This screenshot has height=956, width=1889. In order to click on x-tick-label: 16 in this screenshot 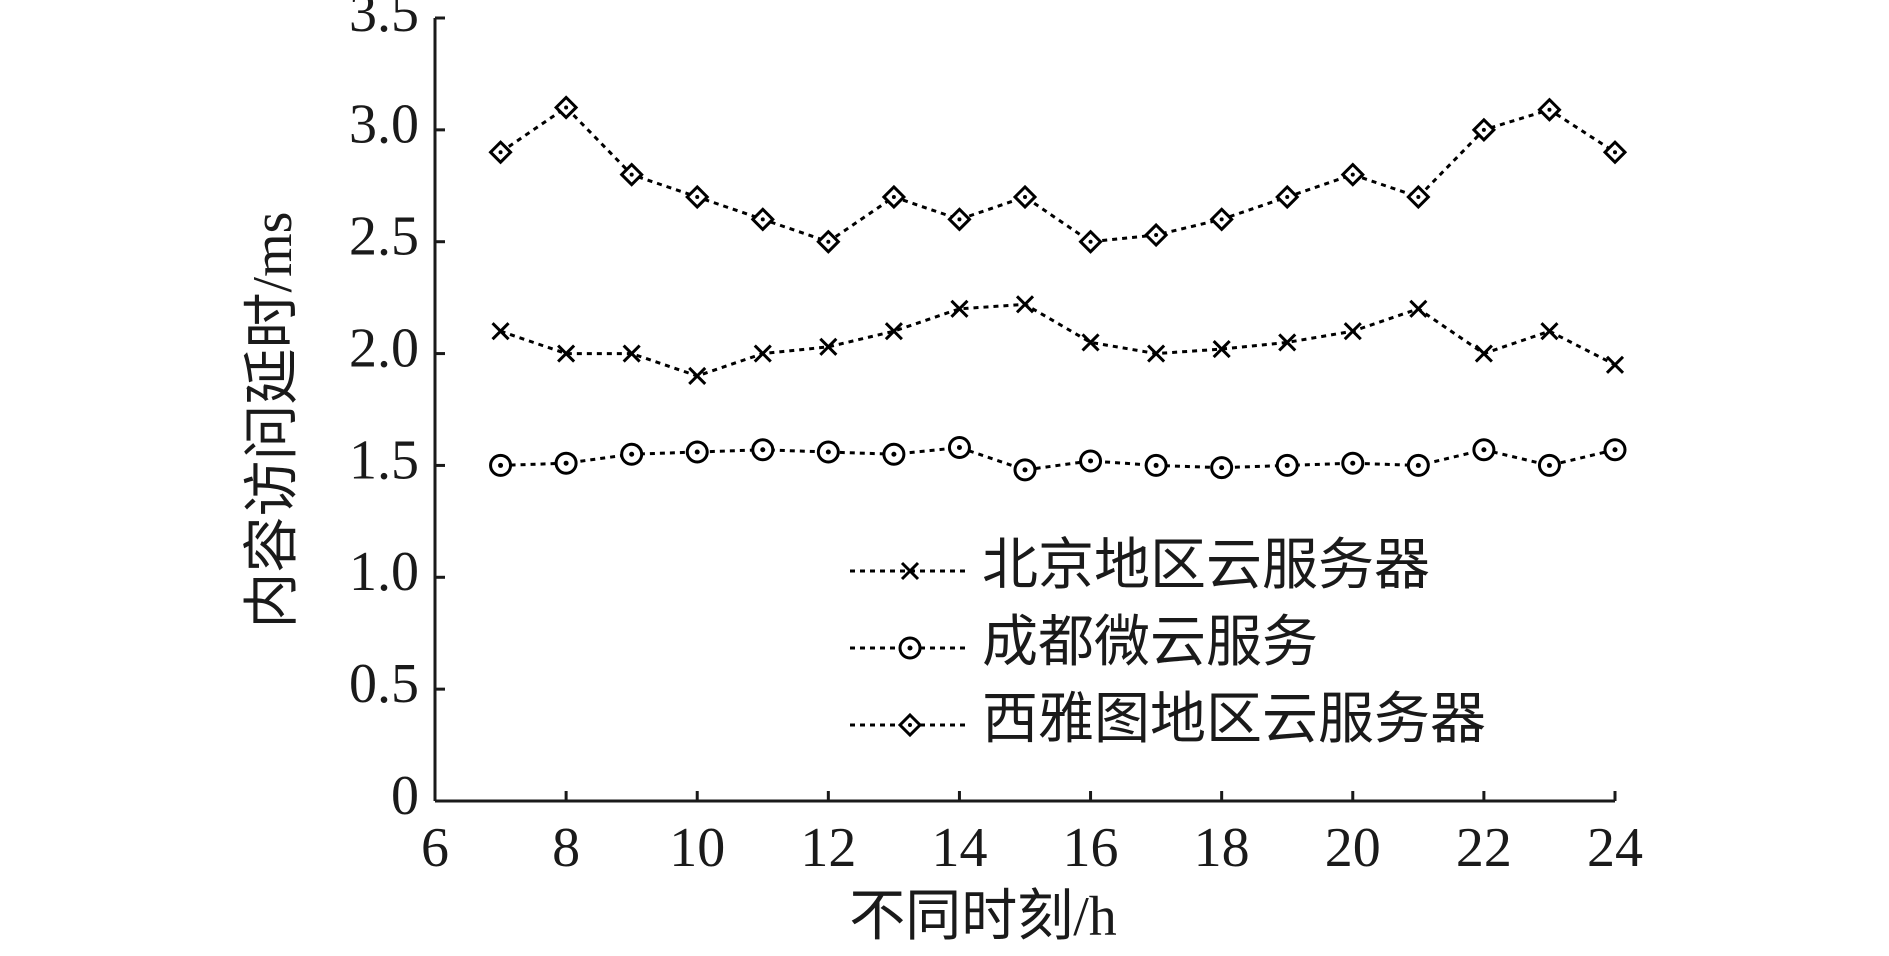, I will do `click(1091, 848)`.